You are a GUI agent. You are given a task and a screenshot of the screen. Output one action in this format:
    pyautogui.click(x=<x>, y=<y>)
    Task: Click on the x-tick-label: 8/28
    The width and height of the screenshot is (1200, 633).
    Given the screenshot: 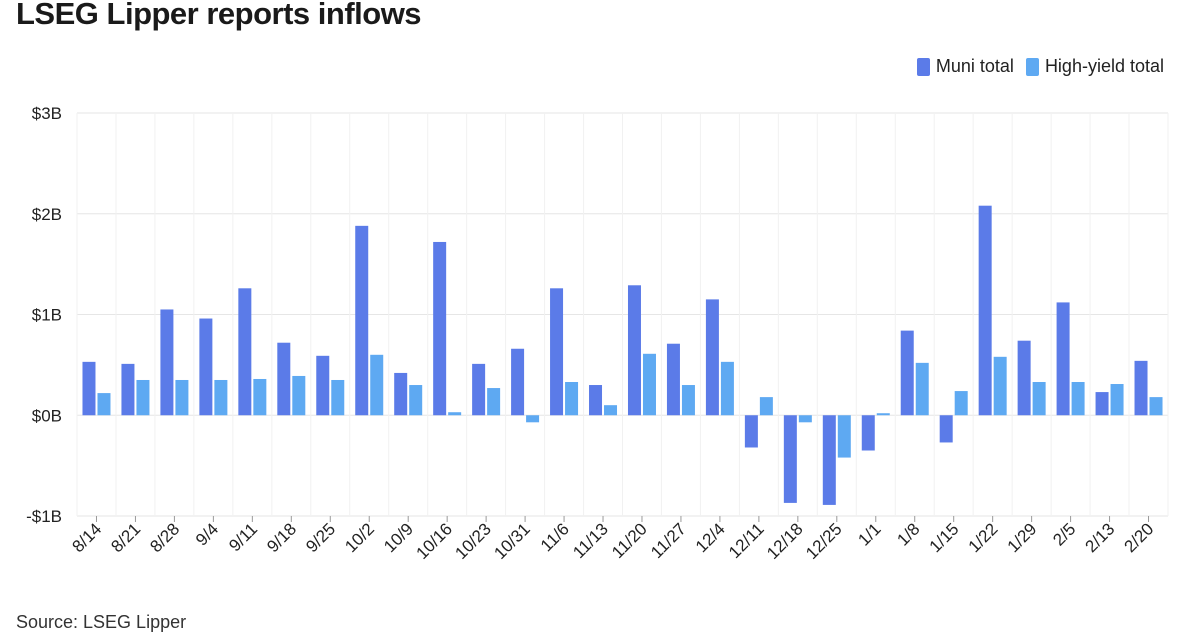 What is the action you would take?
    pyautogui.click(x=164, y=537)
    